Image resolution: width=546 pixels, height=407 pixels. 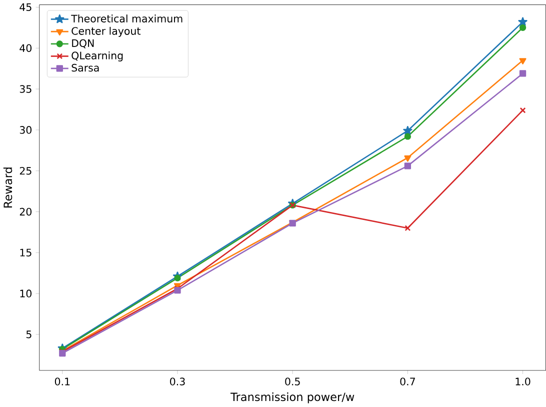 I want to click on x-tick-label: 1.0, so click(x=523, y=382).